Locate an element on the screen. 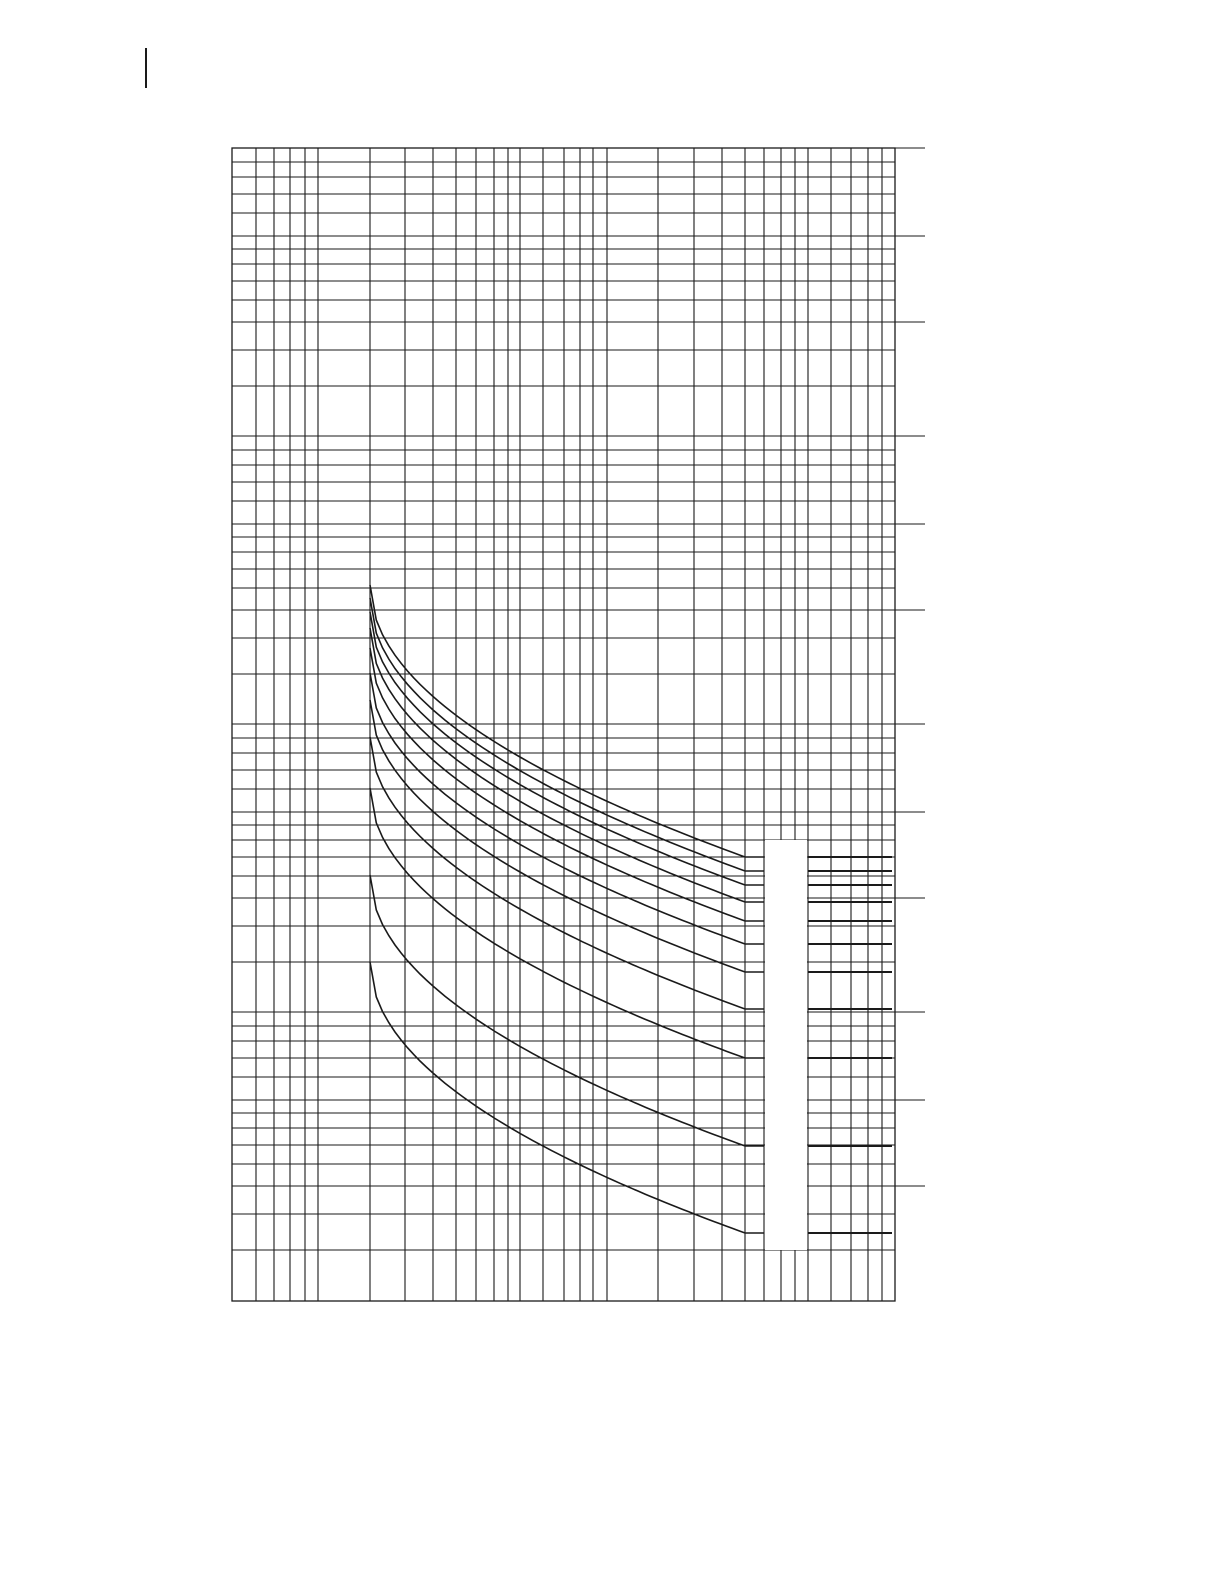 This screenshot has height=1584, width=1222. blank-column is located at coordinates (786, 1045).